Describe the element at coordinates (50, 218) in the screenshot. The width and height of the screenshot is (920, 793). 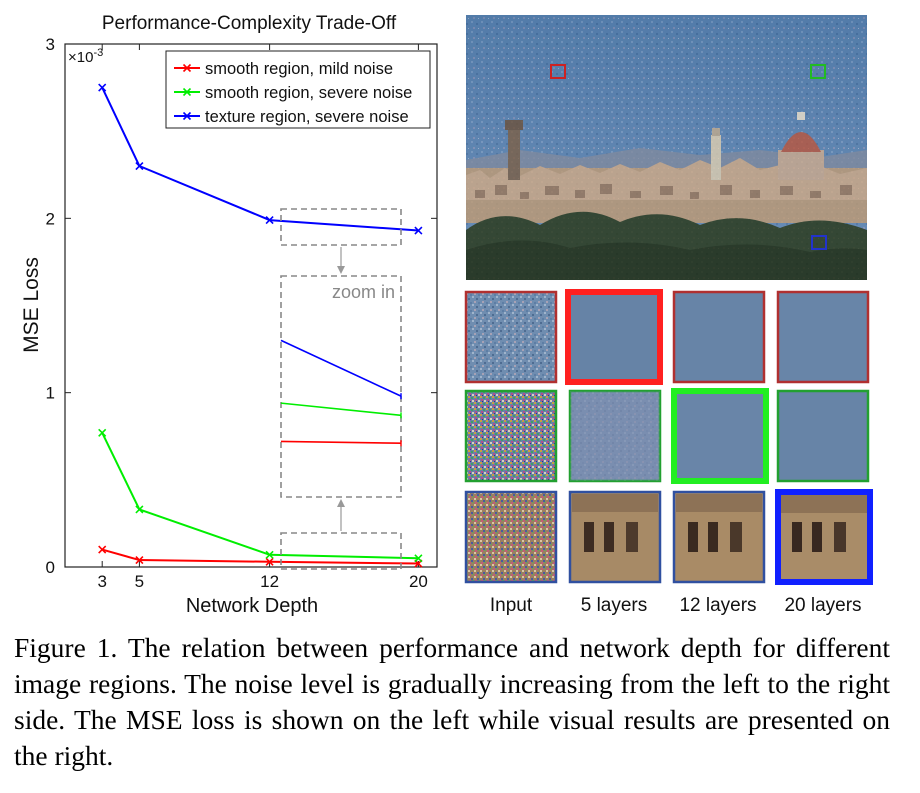
I see `y-tick-label: 2` at that location.